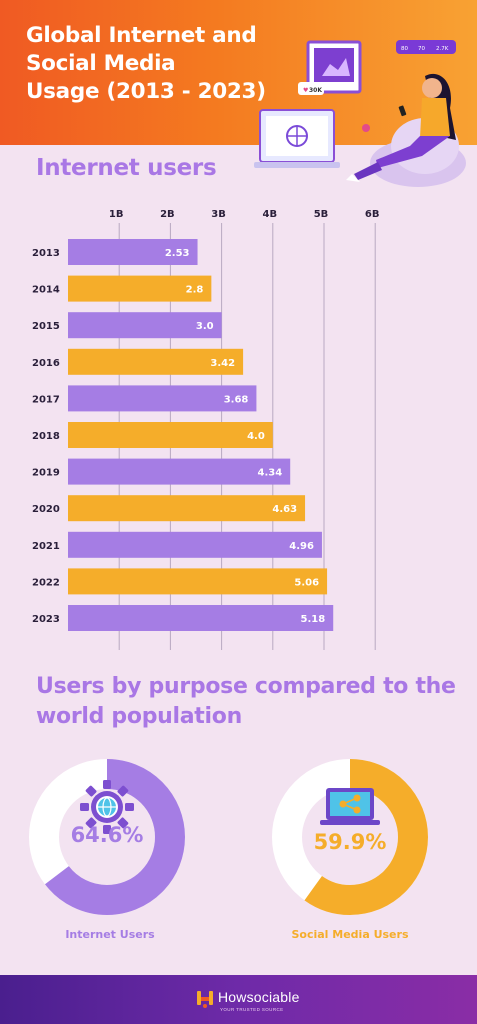  What do you see at coordinates (315, 90) in the screenshot?
I see `likes-badge-text: 30K` at bounding box center [315, 90].